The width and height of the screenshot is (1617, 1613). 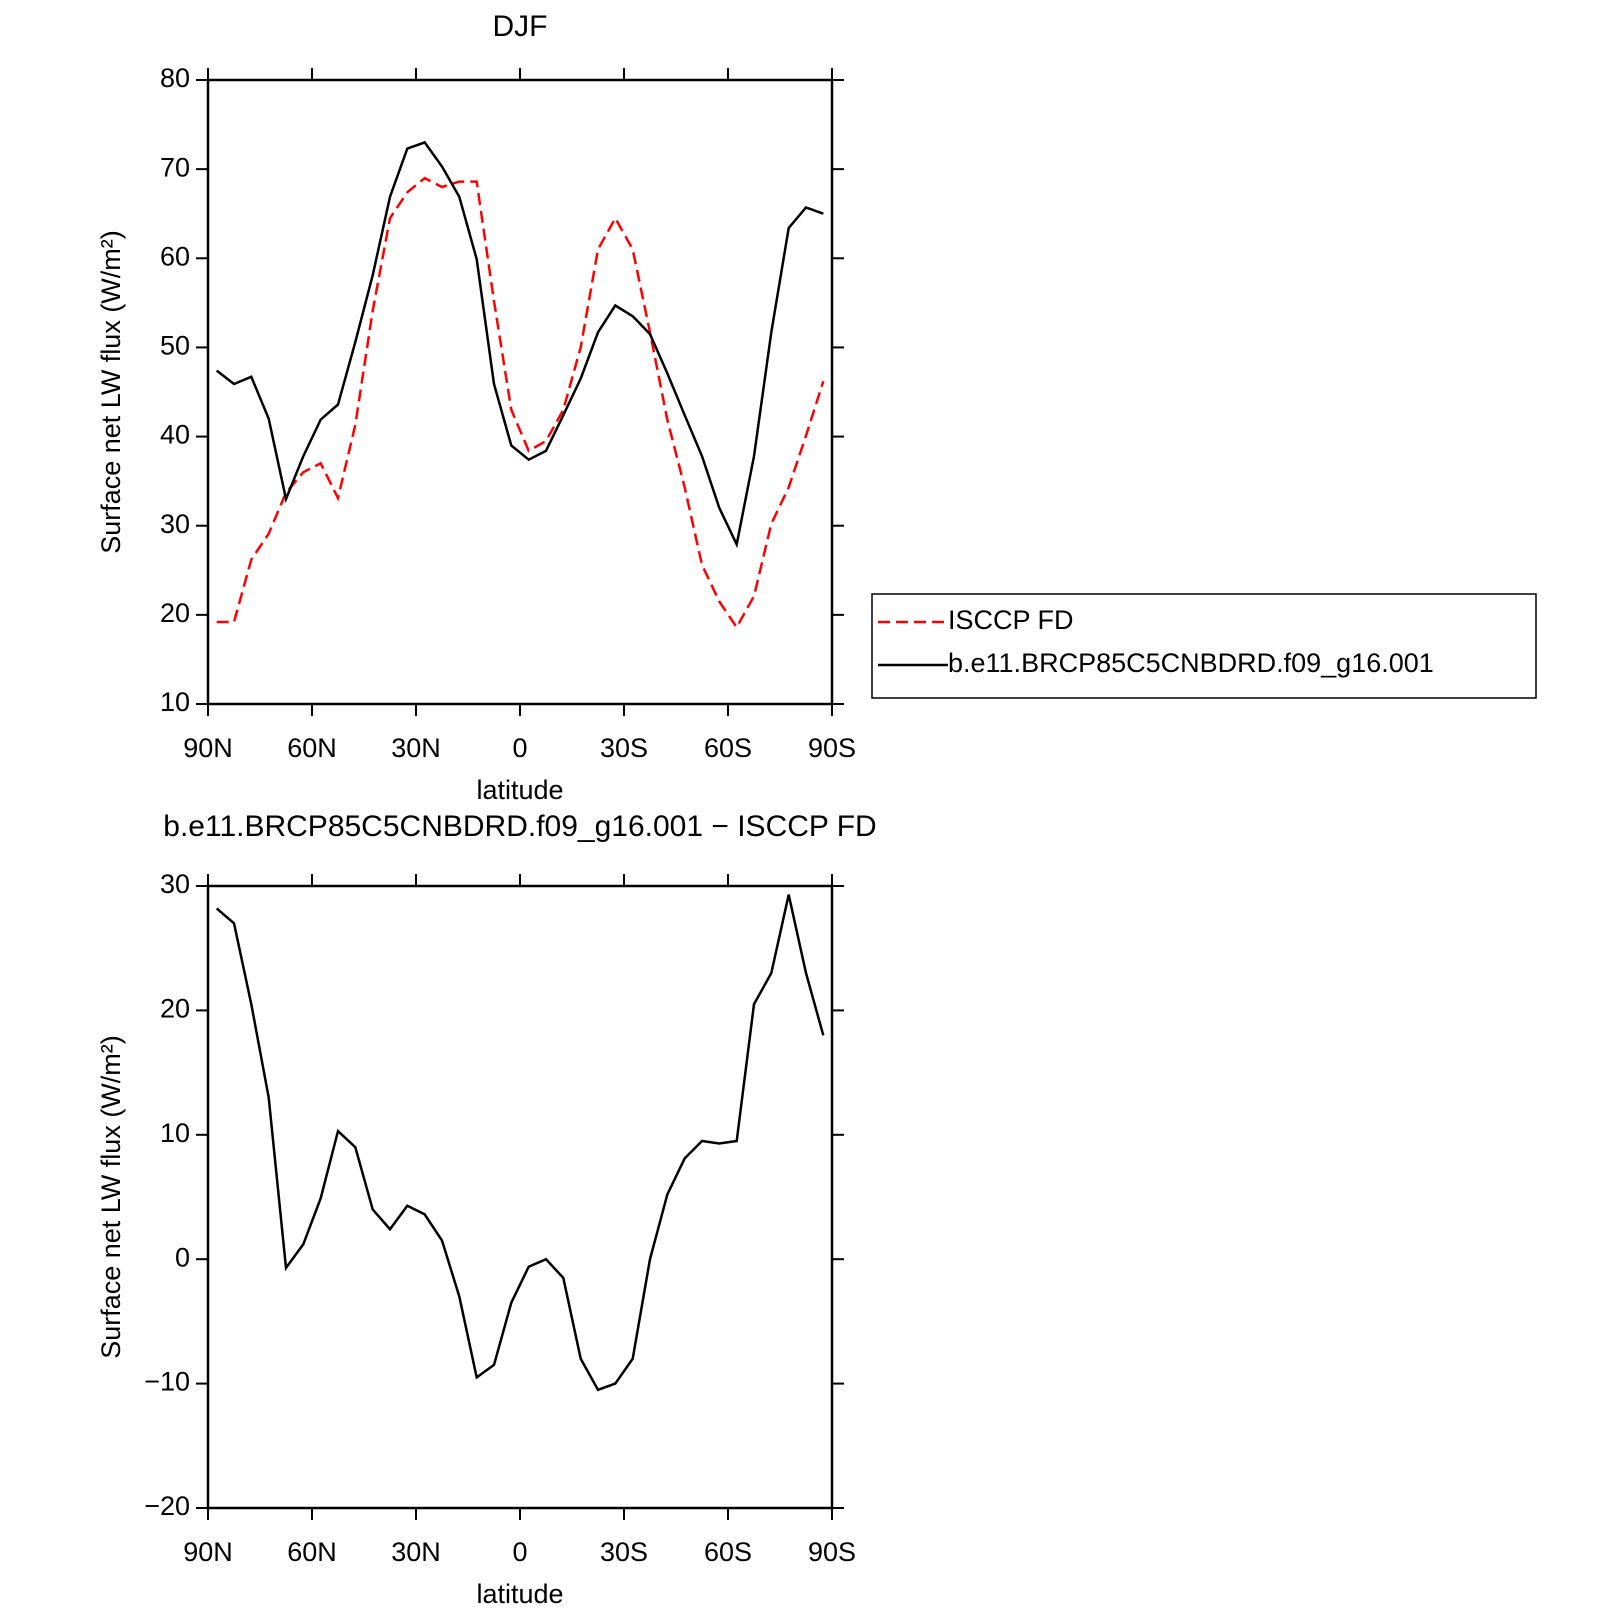 What do you see at coordinates (1191, 663) in the screenshot?
I see `legend-label: b.e11.BRCP85C5CNBDRD.f09_g16.001` at bounding box center [1191, 663].